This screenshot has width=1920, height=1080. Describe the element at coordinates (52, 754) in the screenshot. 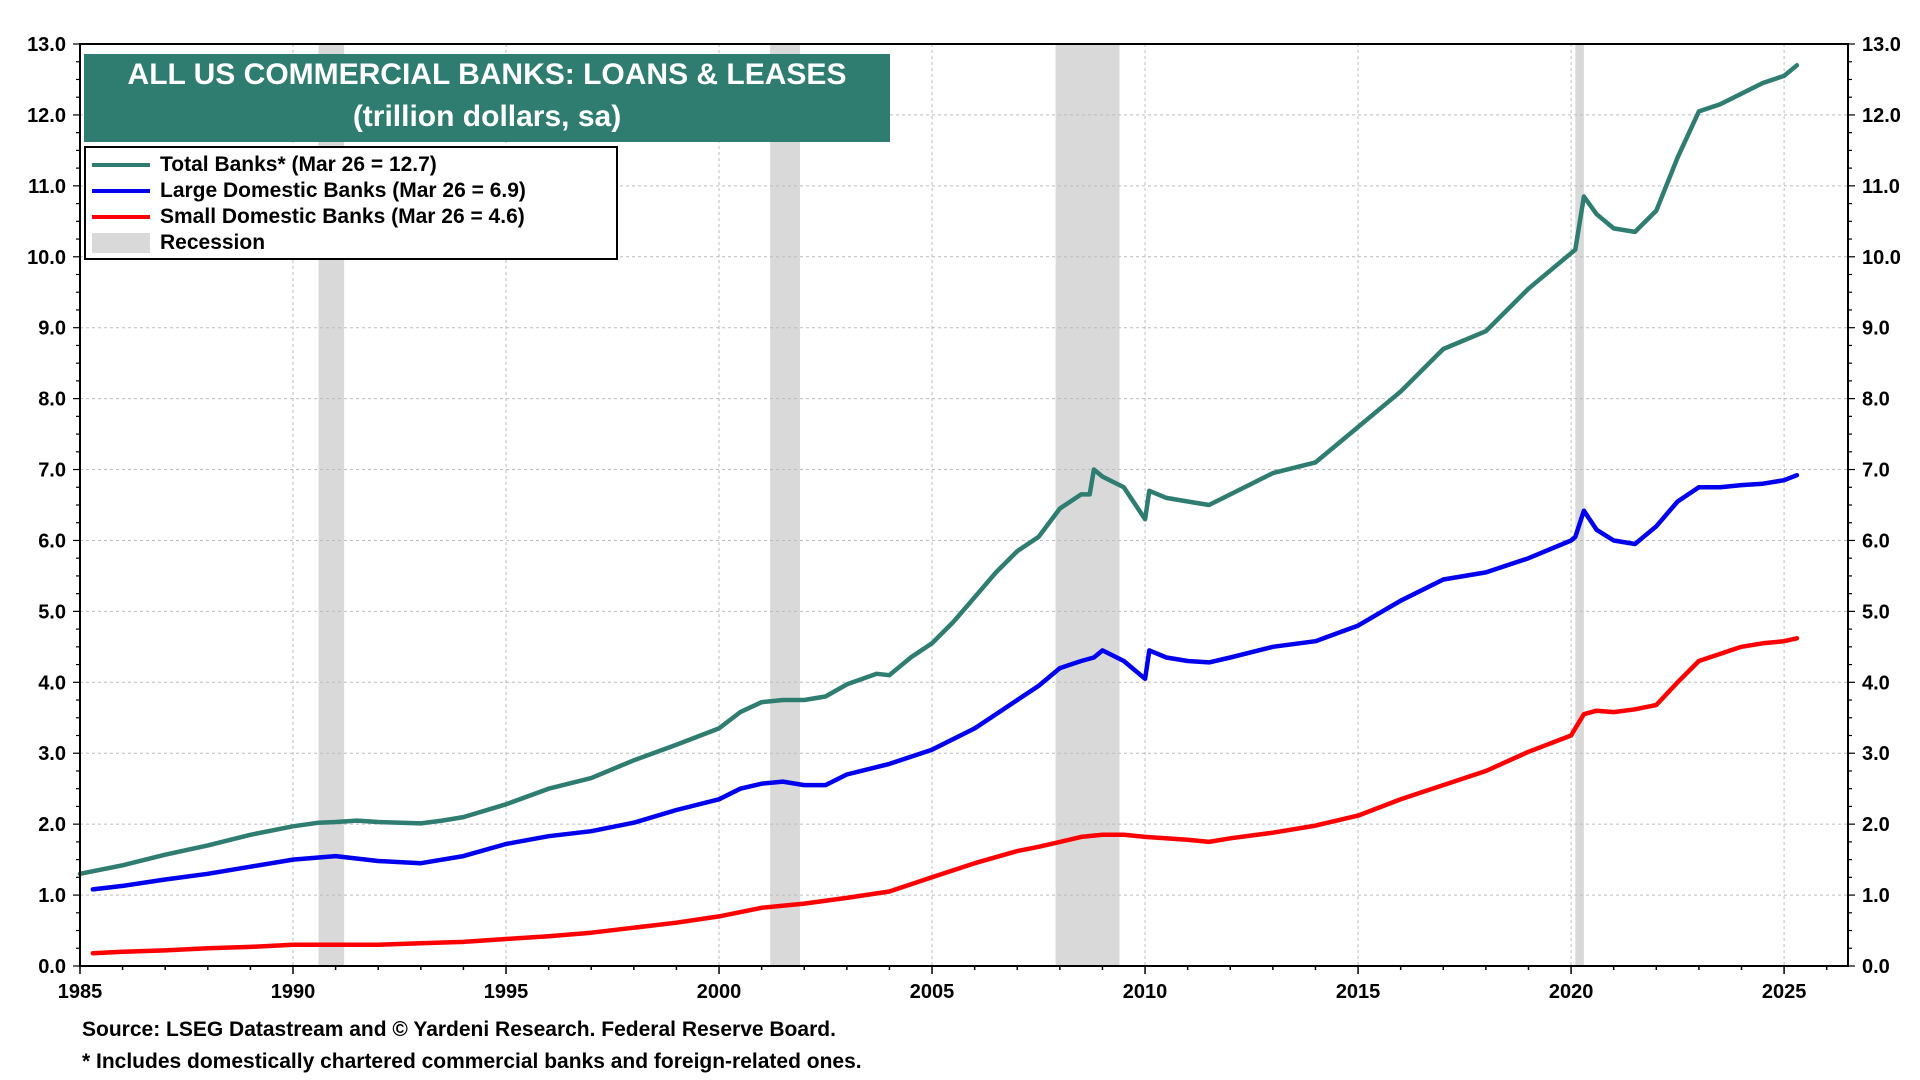

I see `y-tick-label-left: 3.0` at that location.